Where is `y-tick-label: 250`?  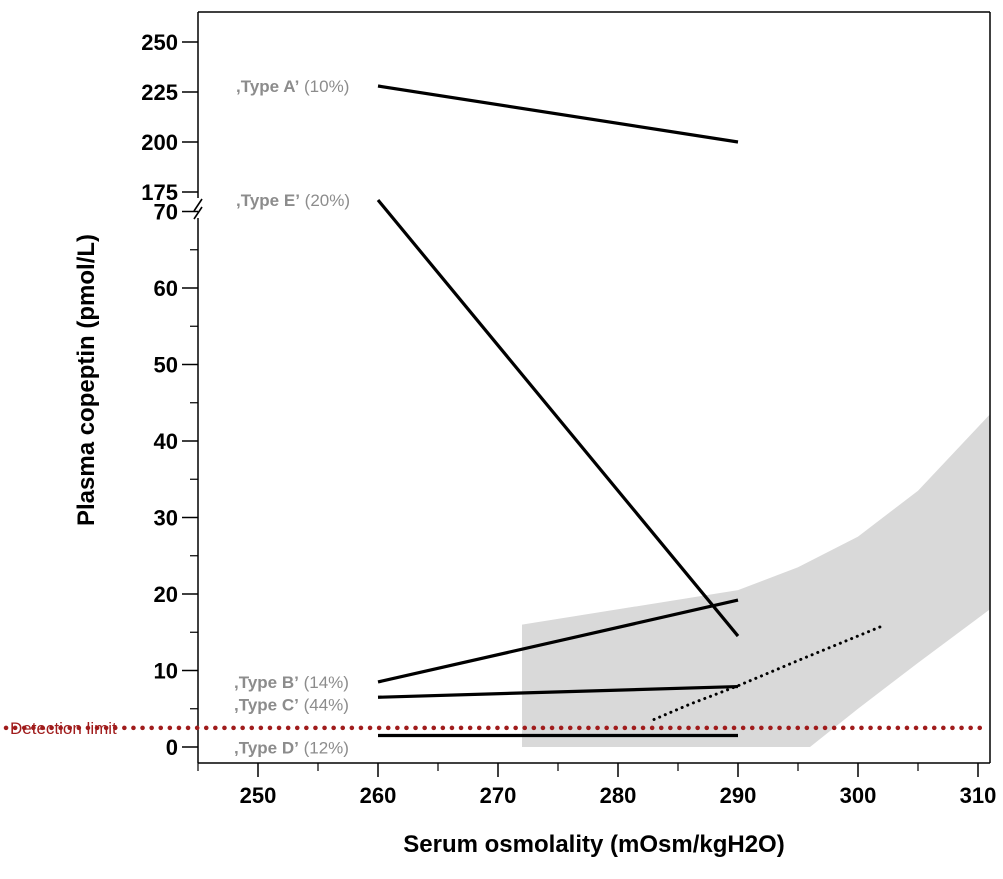 y-tick-label: 250 is located at coordinates (159, 42).